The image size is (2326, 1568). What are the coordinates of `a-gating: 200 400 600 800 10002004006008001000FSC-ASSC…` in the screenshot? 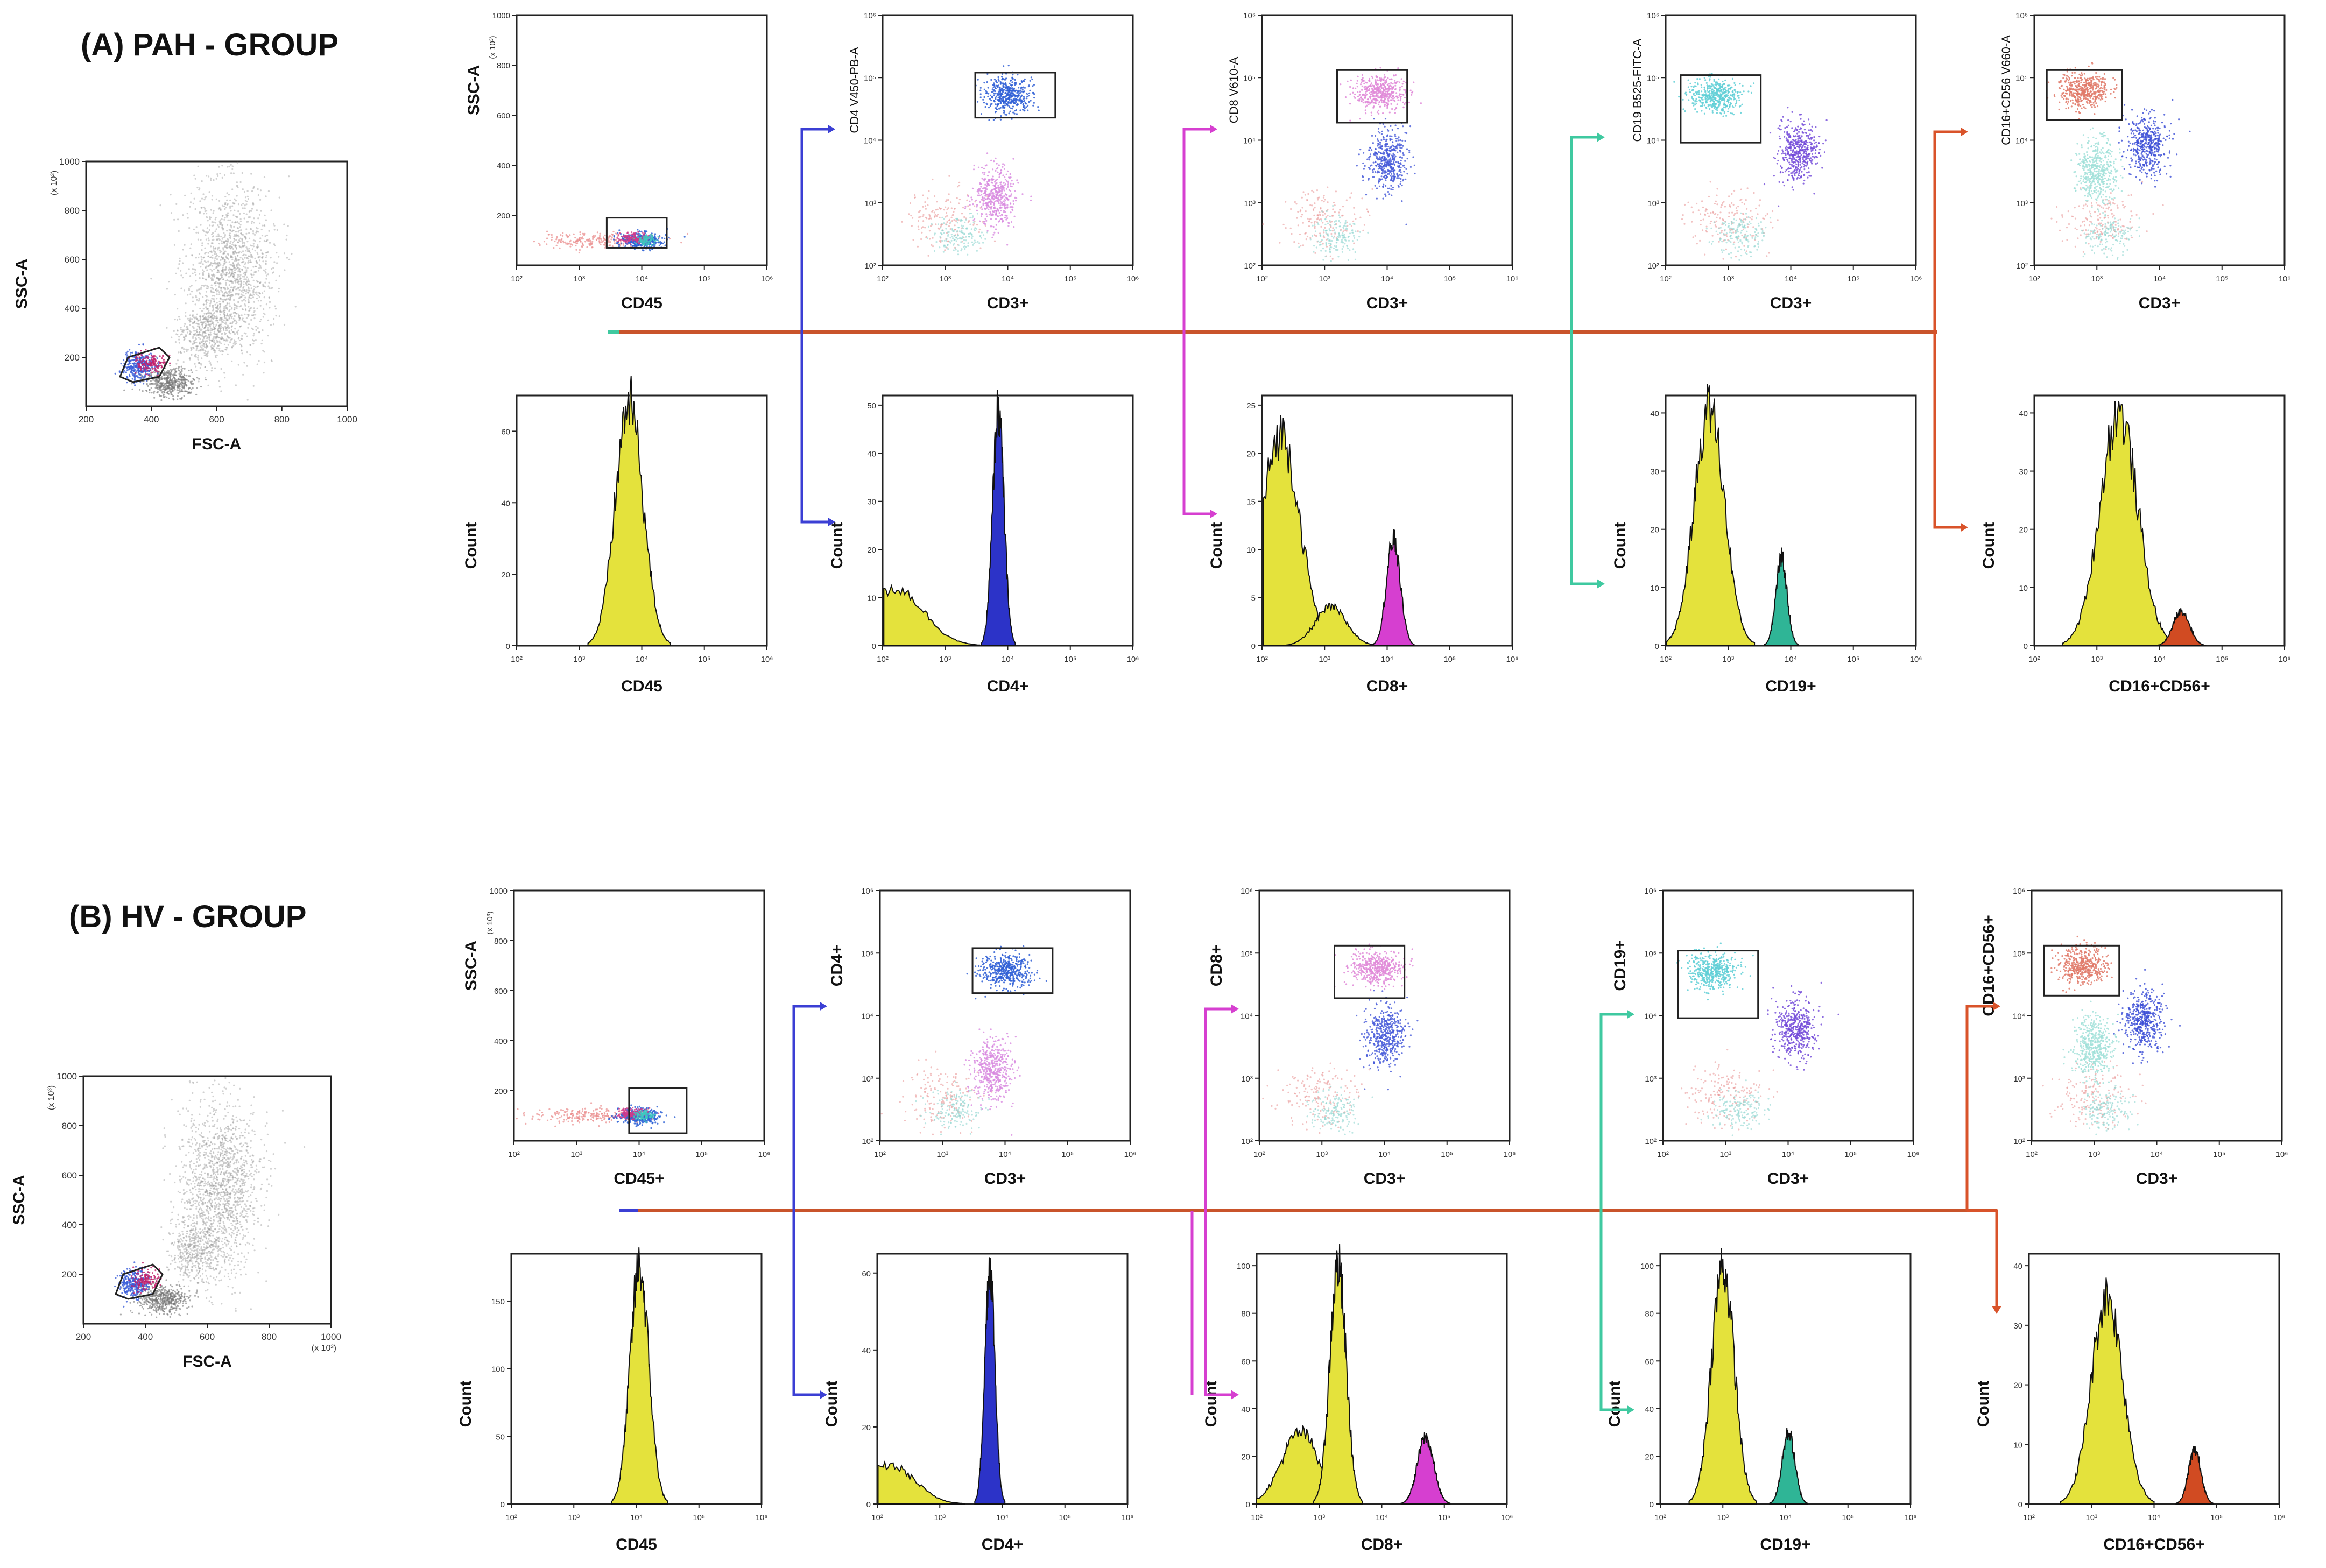 It's located at (185, 305).